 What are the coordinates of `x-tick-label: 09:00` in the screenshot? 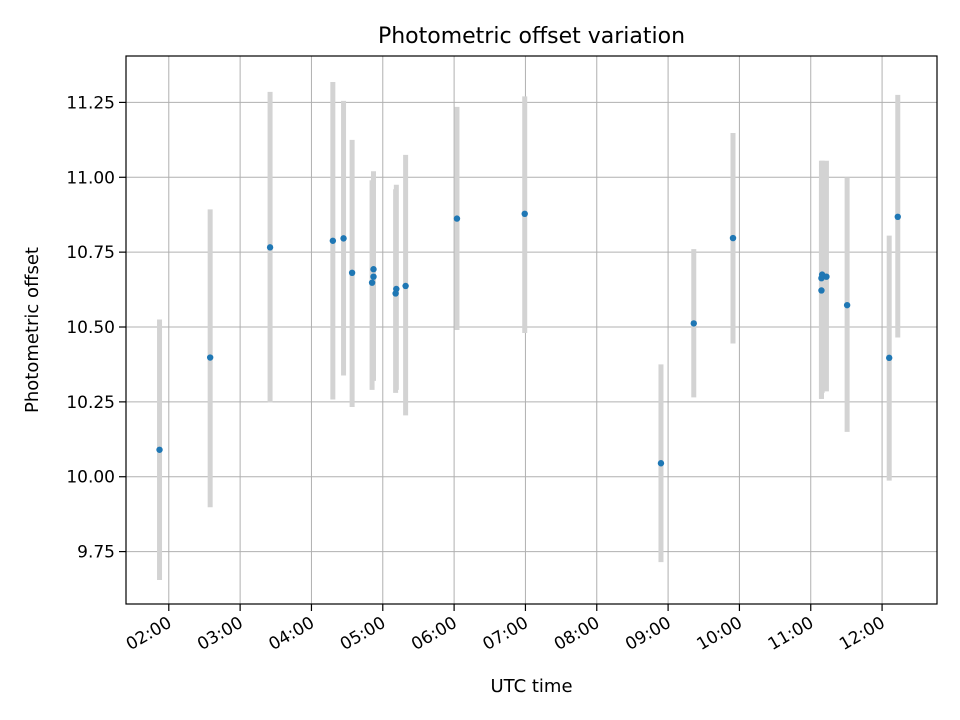 It's located at (648, 634).